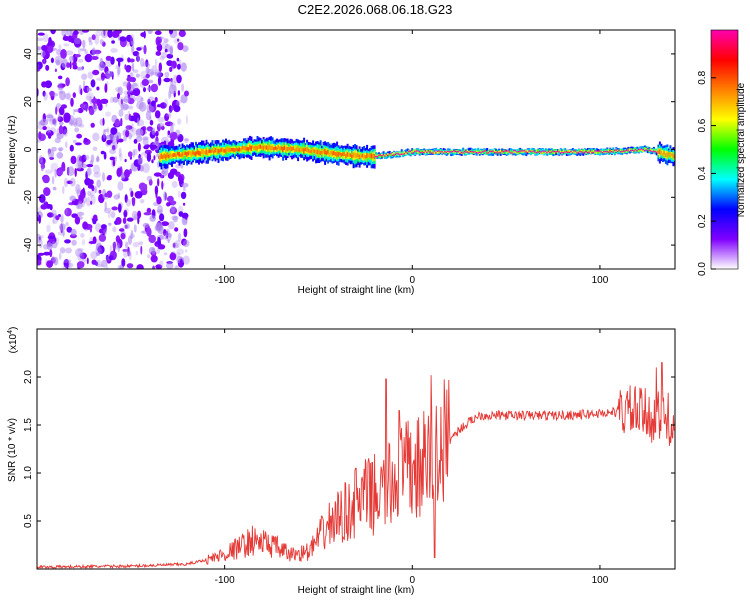 This screenshot has height=600, width=750. Describe the element at coordinates (28, 149) in the screenshot. I see `y-tick-label: 0` at that location.